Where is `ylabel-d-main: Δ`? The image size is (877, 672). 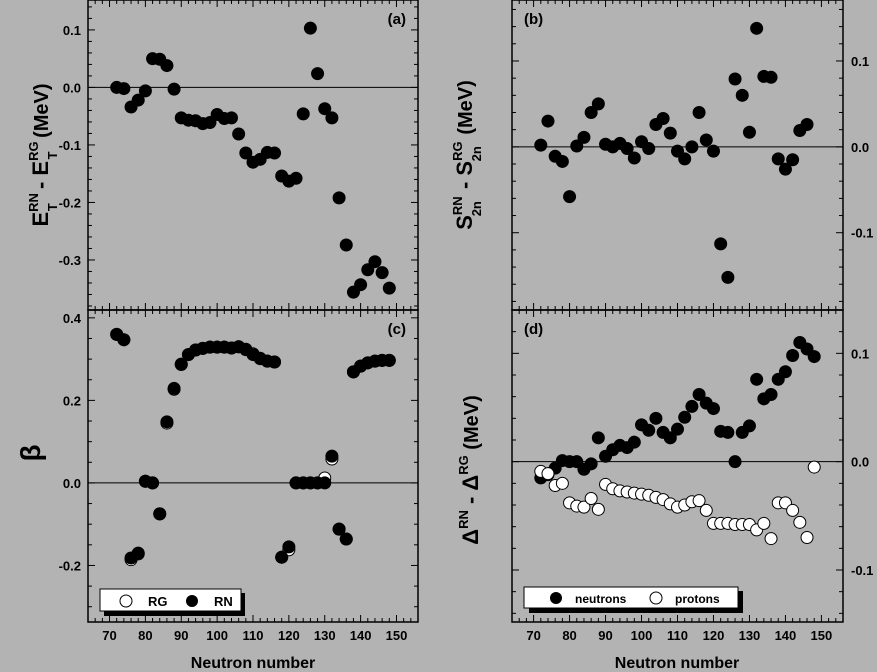
ylabel-d-main: Δ is located at coordinates (470, 537).